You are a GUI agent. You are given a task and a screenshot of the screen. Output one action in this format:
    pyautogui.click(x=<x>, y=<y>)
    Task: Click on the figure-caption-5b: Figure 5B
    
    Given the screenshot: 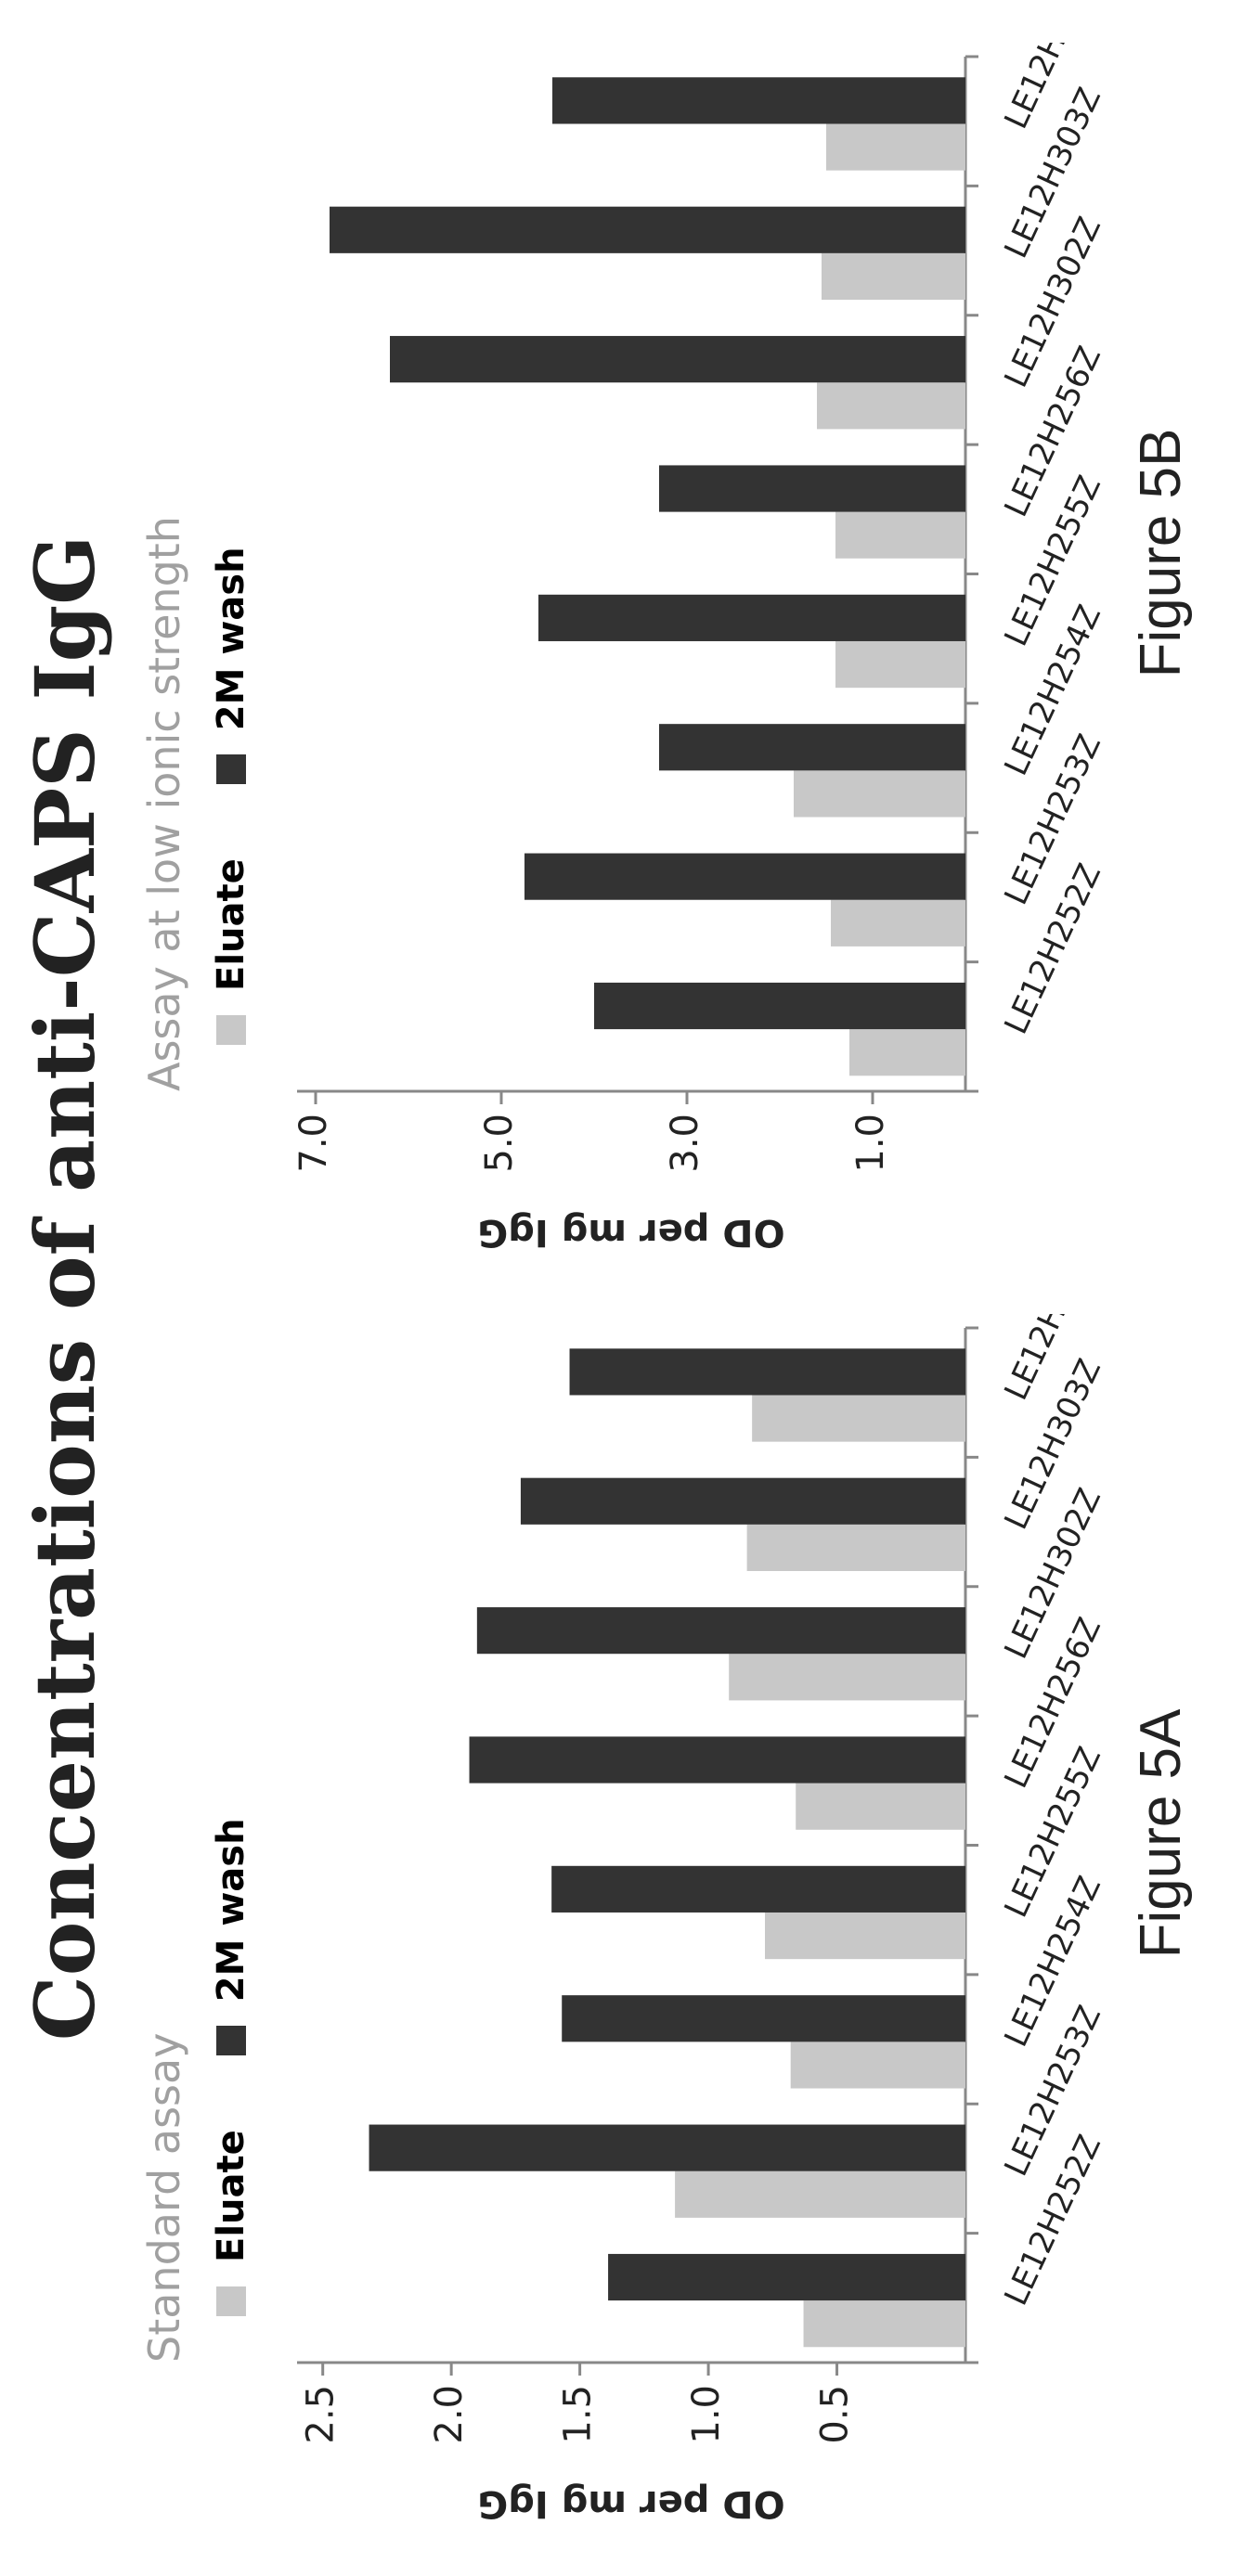 What is the action you would take?
    pyautogui.click(x=1161, y=553)
    